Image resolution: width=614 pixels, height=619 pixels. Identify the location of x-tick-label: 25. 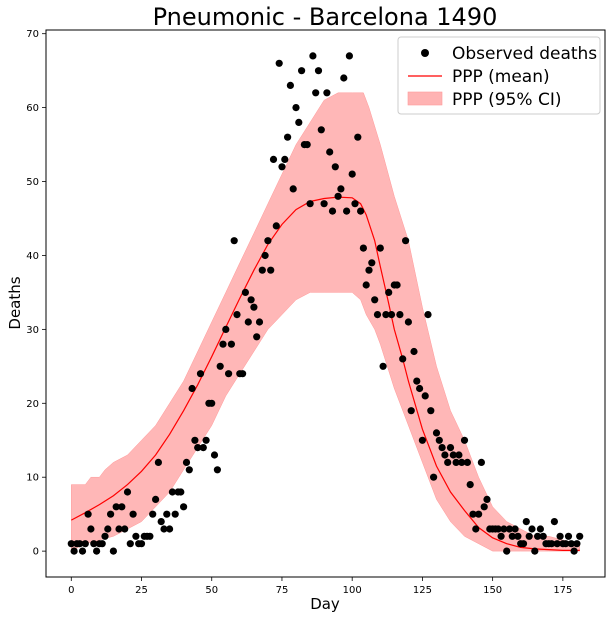
(141, 590).